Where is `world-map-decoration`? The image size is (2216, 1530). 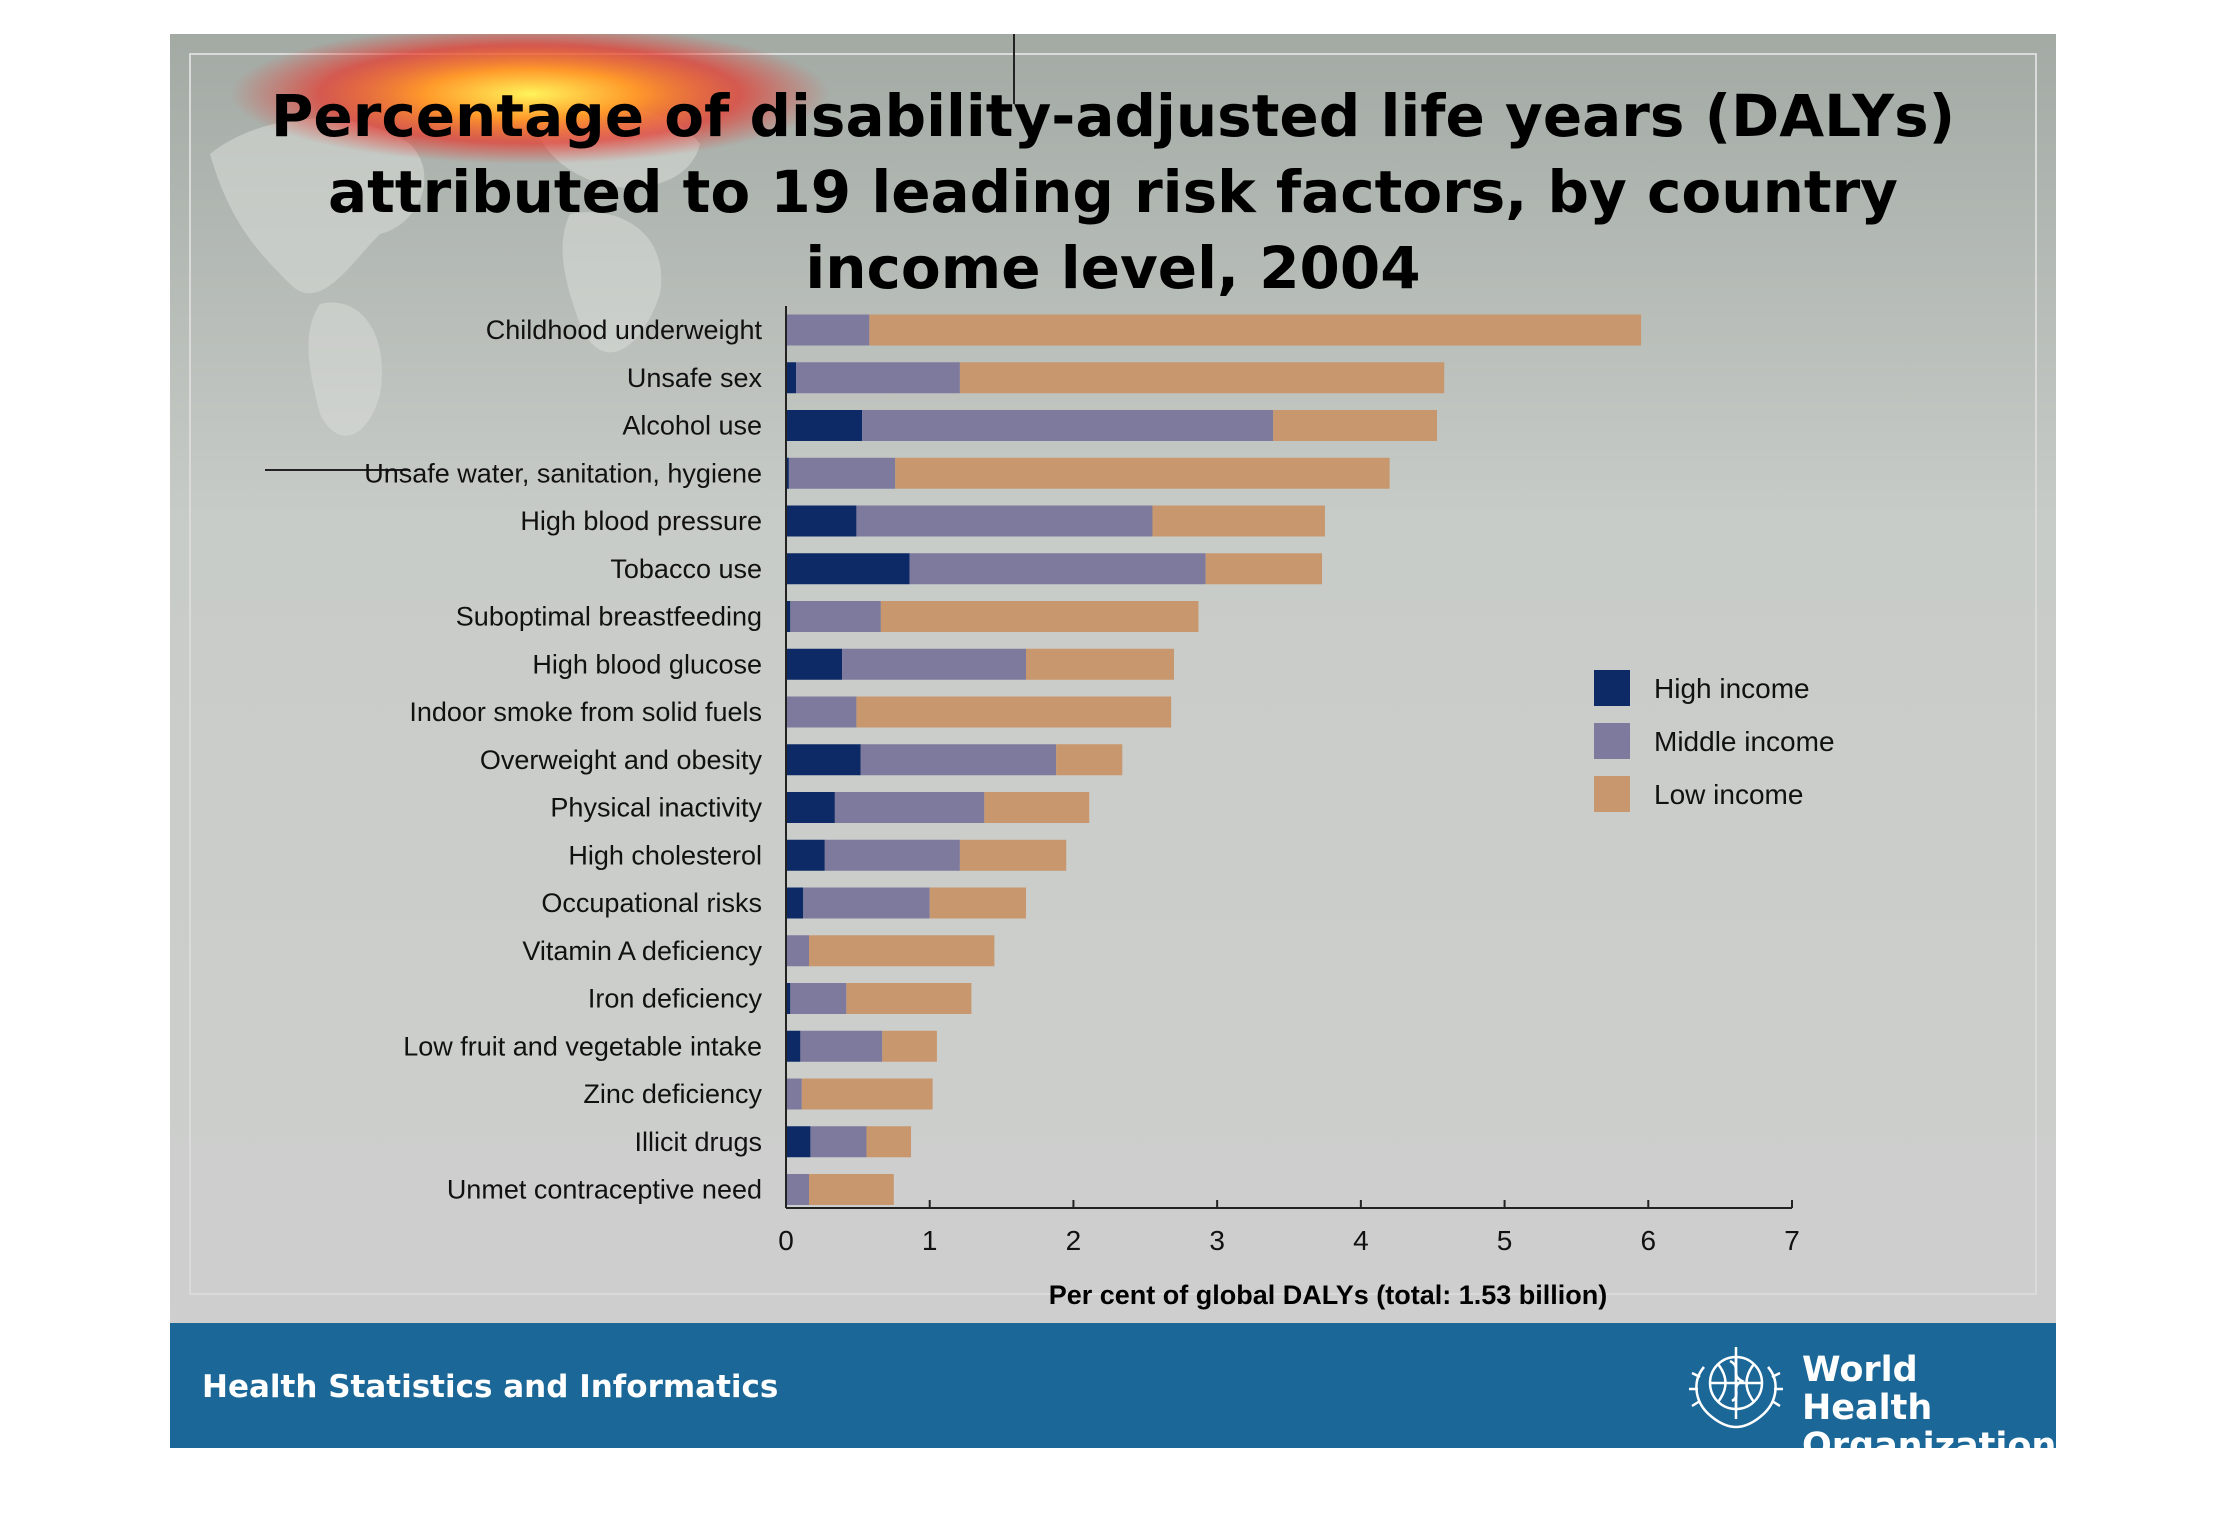 world-map-decoration is located at coordinates (455, 270).